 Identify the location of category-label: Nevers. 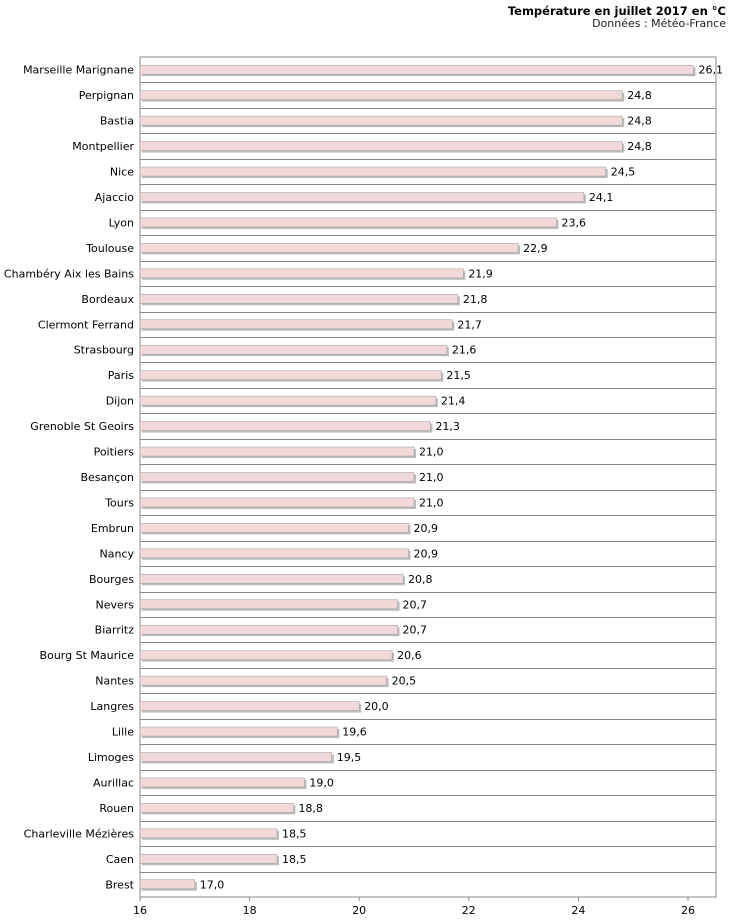
(114, 604).